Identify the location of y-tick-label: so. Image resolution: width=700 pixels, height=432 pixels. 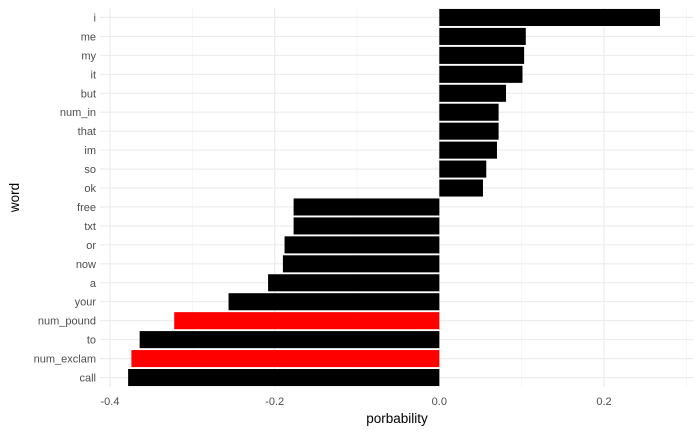
(90, 170).